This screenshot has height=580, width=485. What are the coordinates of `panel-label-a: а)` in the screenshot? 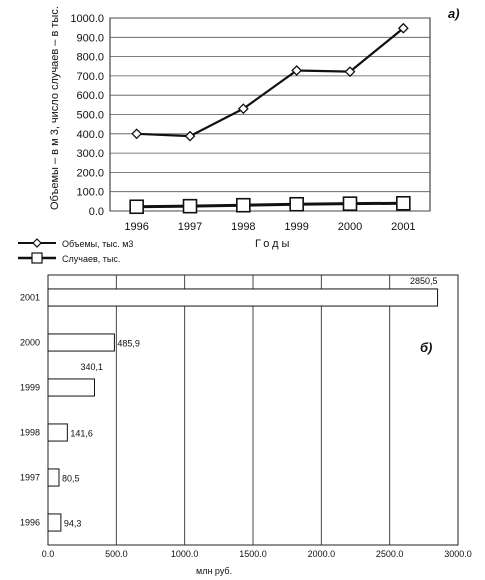 It's located at (454, 13).